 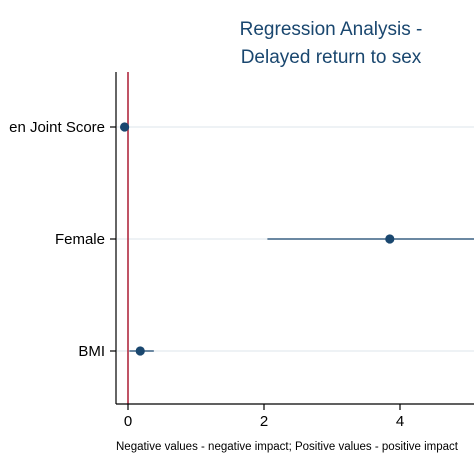 What do you see at coordinates (128, 421) in the screenshot?
I see `x-tick-label-0: 0` at bounding box center [128, 421].